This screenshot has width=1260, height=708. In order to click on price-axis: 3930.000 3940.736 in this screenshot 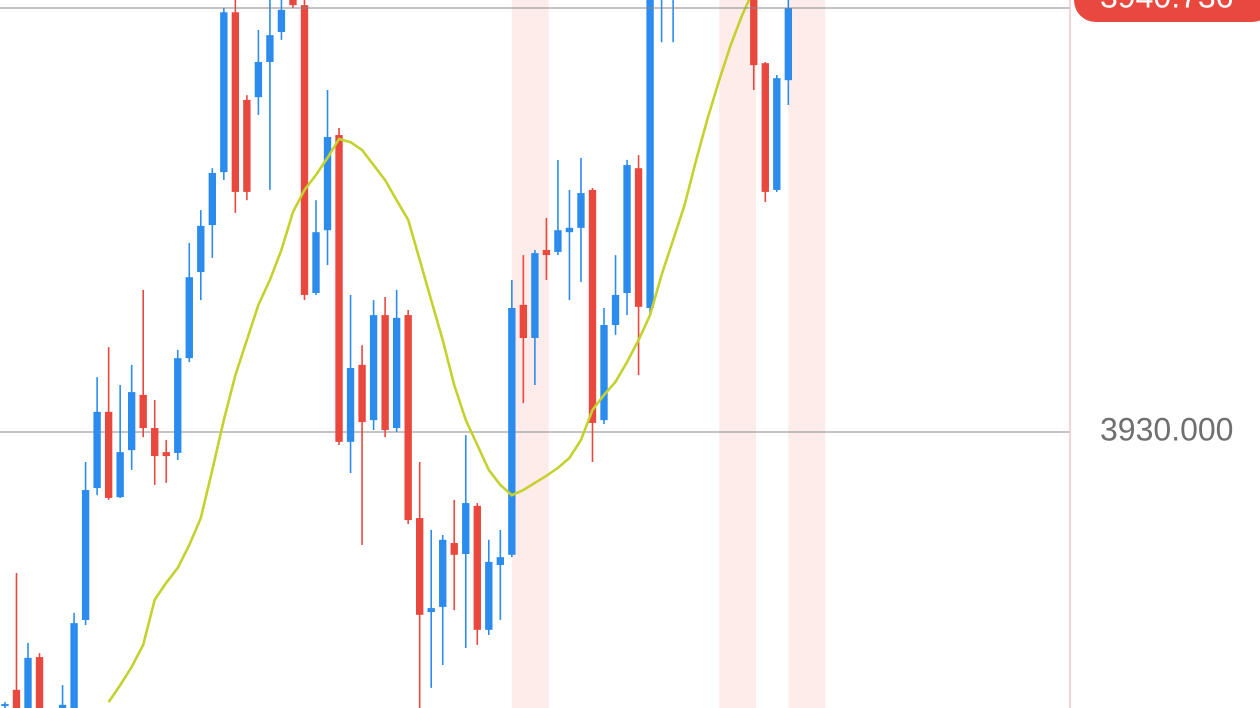, I will do `click(1167, 223)`.